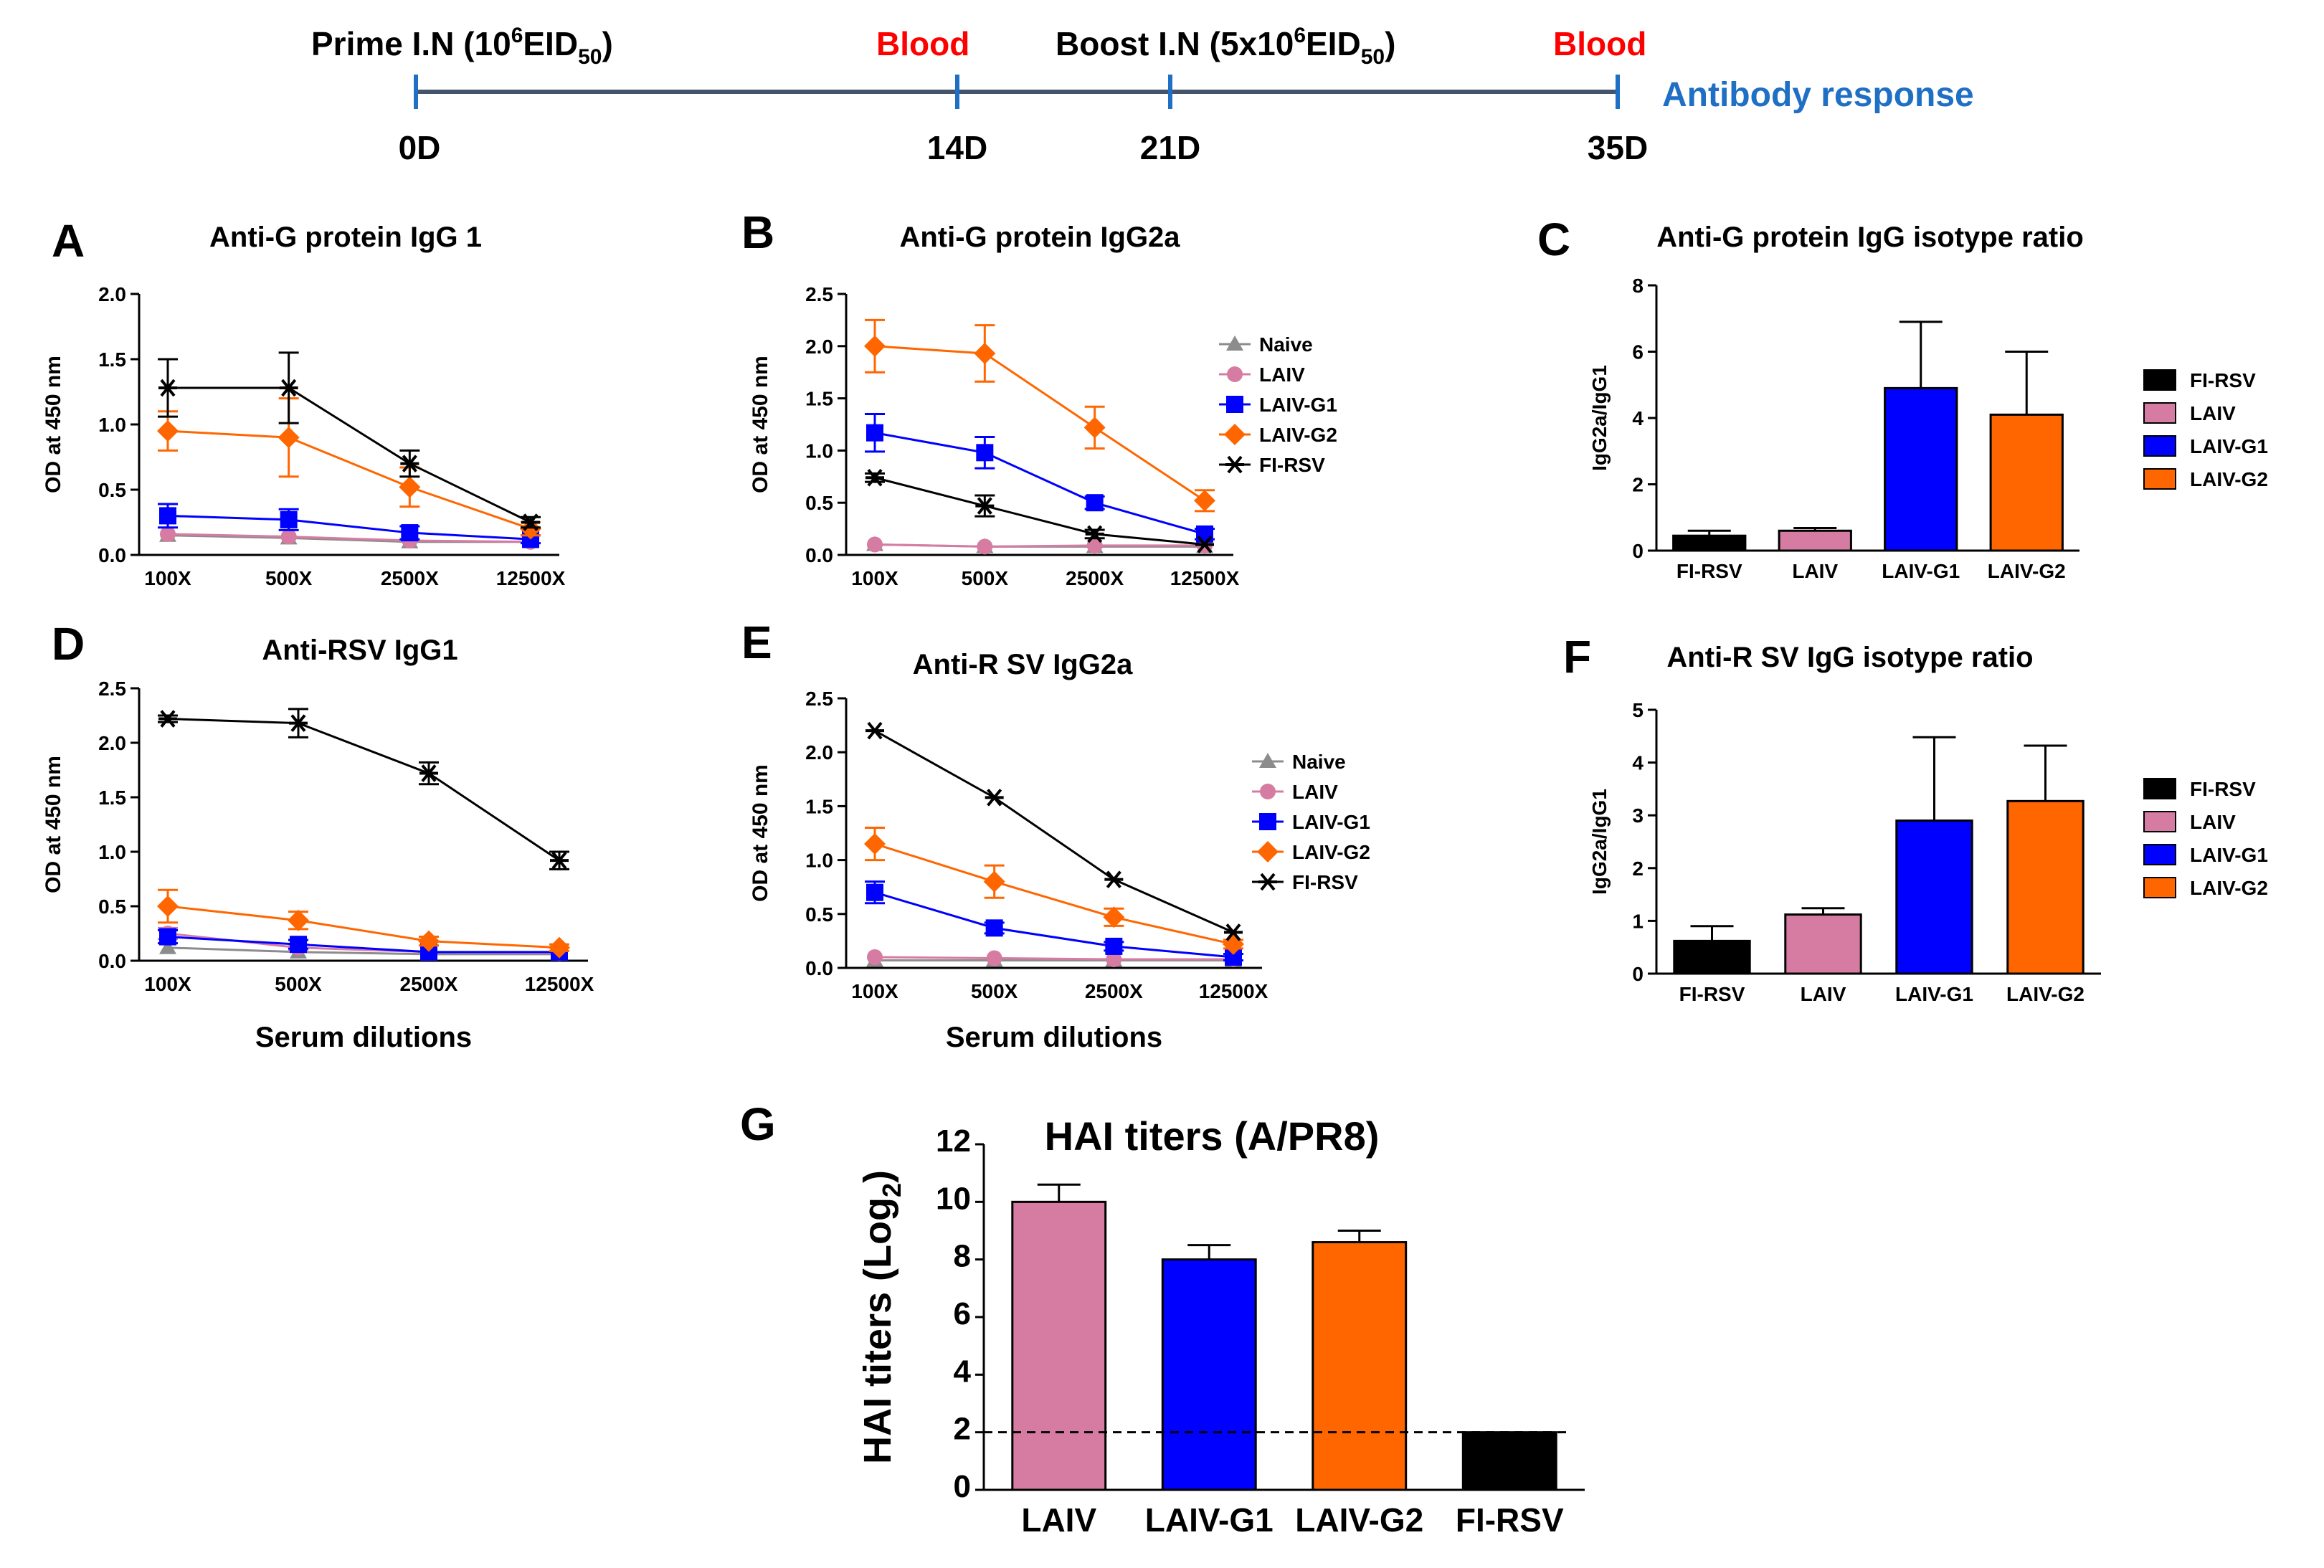 This screenshot has height=1568, width=2324. What do you see at coordinates (1023, 664) in the screenshot?
I see `panel-e-title: Anti-R SV IgG2a` at bounding box center [1023, 664].